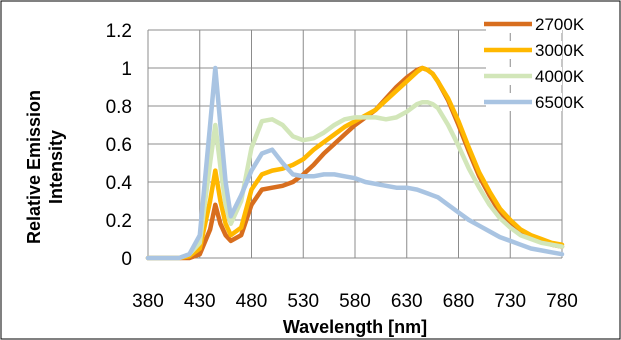 The width and height of the screenshot is (621, 340). What do you see at coordinates (119, 221) in the screenshot?
I see `y-tick-label: 0.2` at bounding box center [119, 221].